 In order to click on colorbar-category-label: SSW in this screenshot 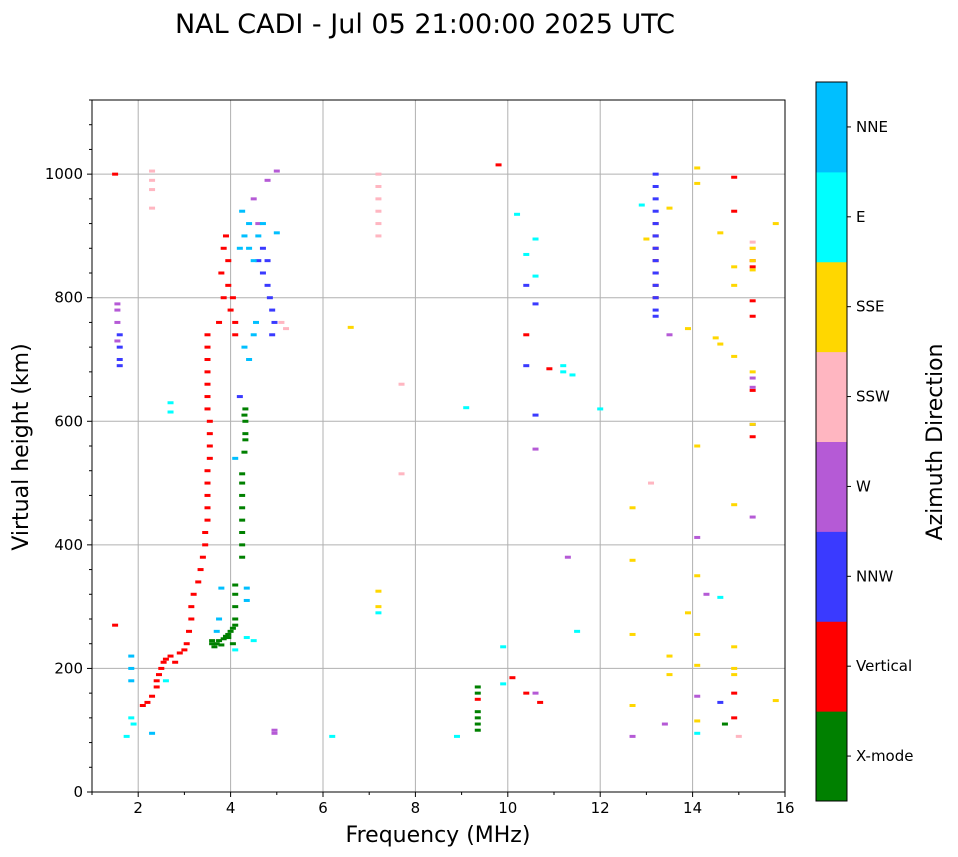, I will do `click(873, 397)`.